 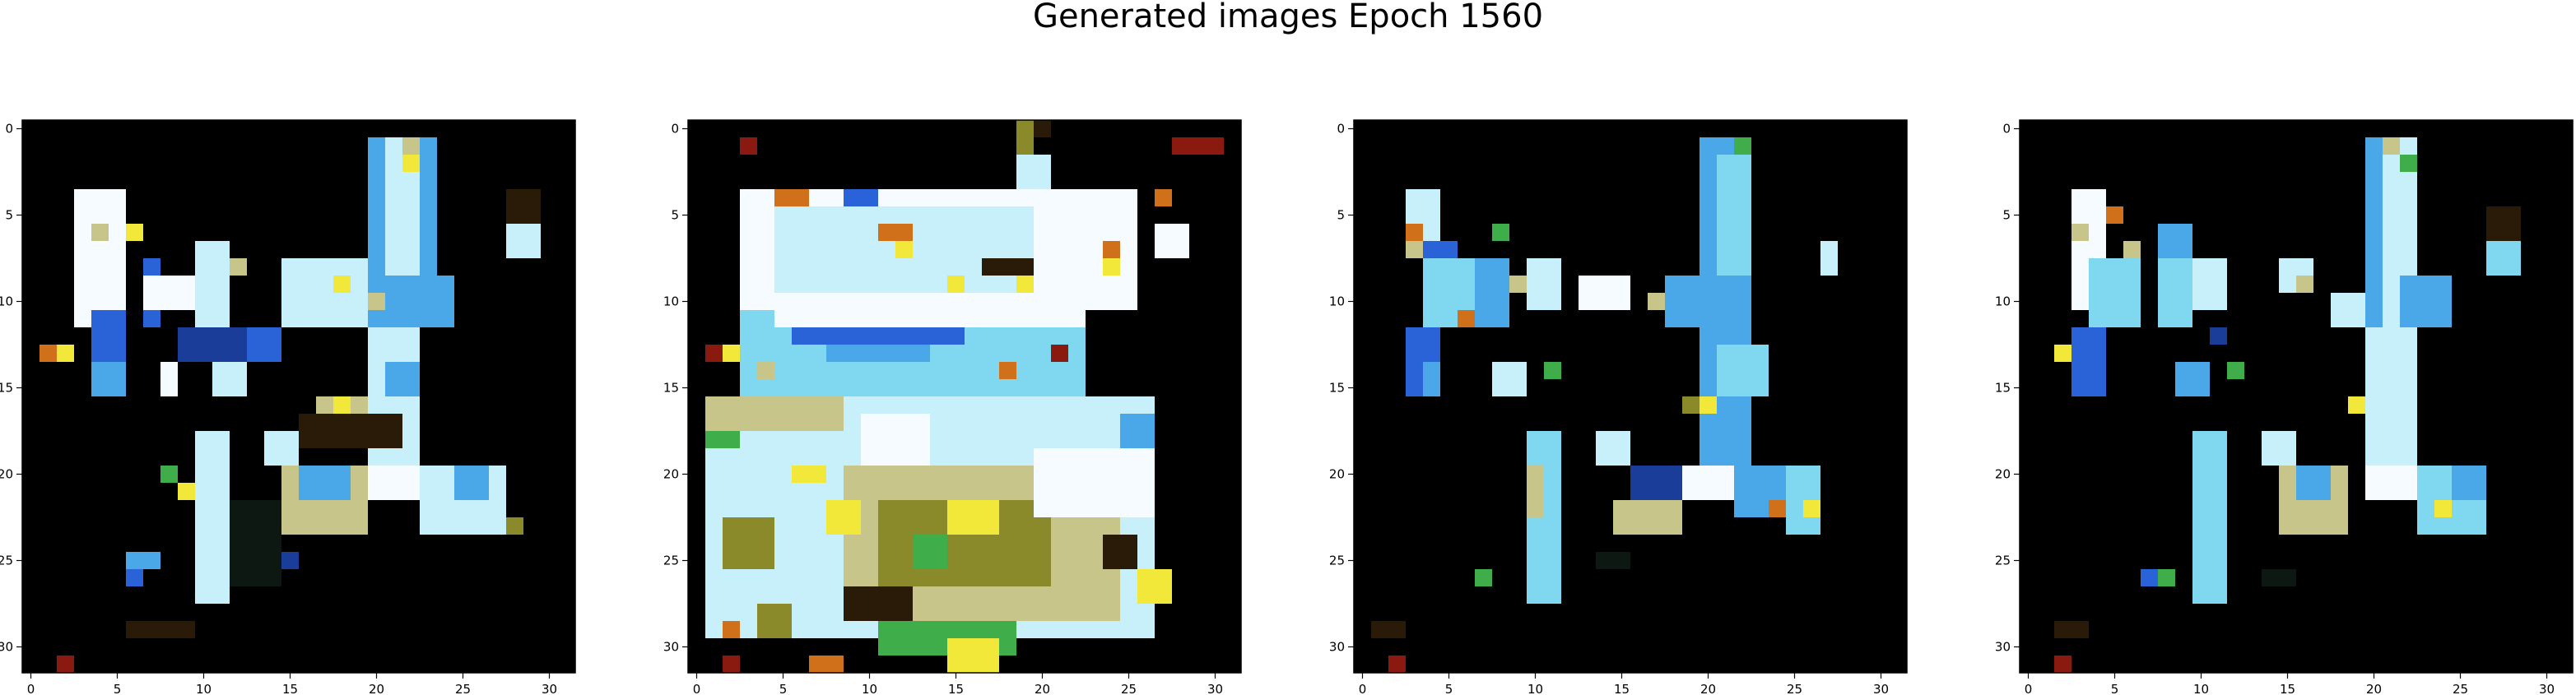 I want to click on y-tick-label: 25, so click(x=1337, y=561).